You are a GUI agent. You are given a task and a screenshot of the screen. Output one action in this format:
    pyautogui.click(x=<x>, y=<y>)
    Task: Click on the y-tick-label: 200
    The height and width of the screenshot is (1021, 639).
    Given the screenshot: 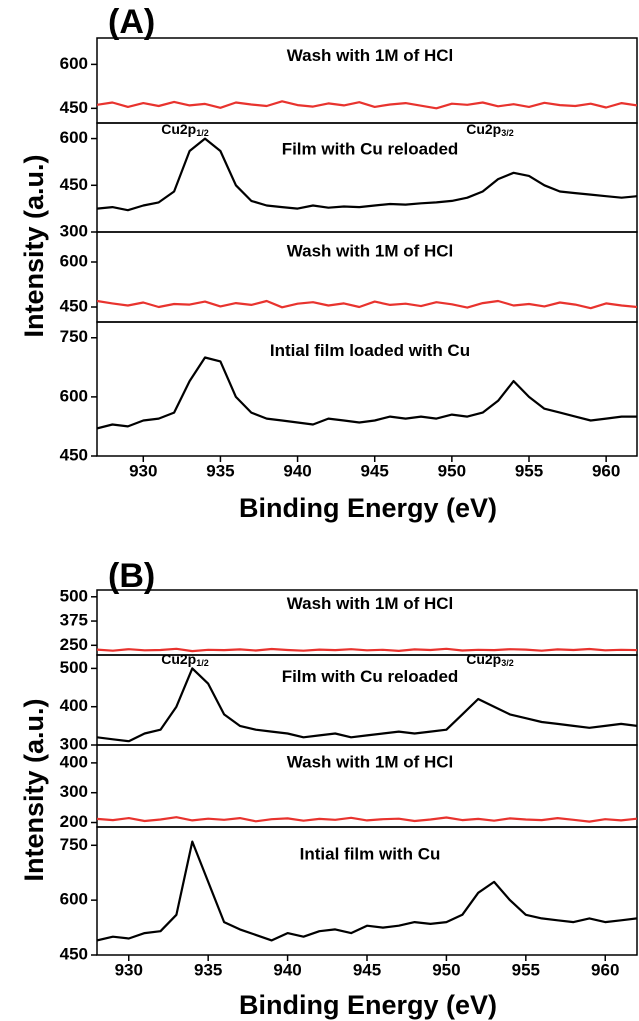 What is the action you would take?
    pyautogui.click(x=74, y=821)
    